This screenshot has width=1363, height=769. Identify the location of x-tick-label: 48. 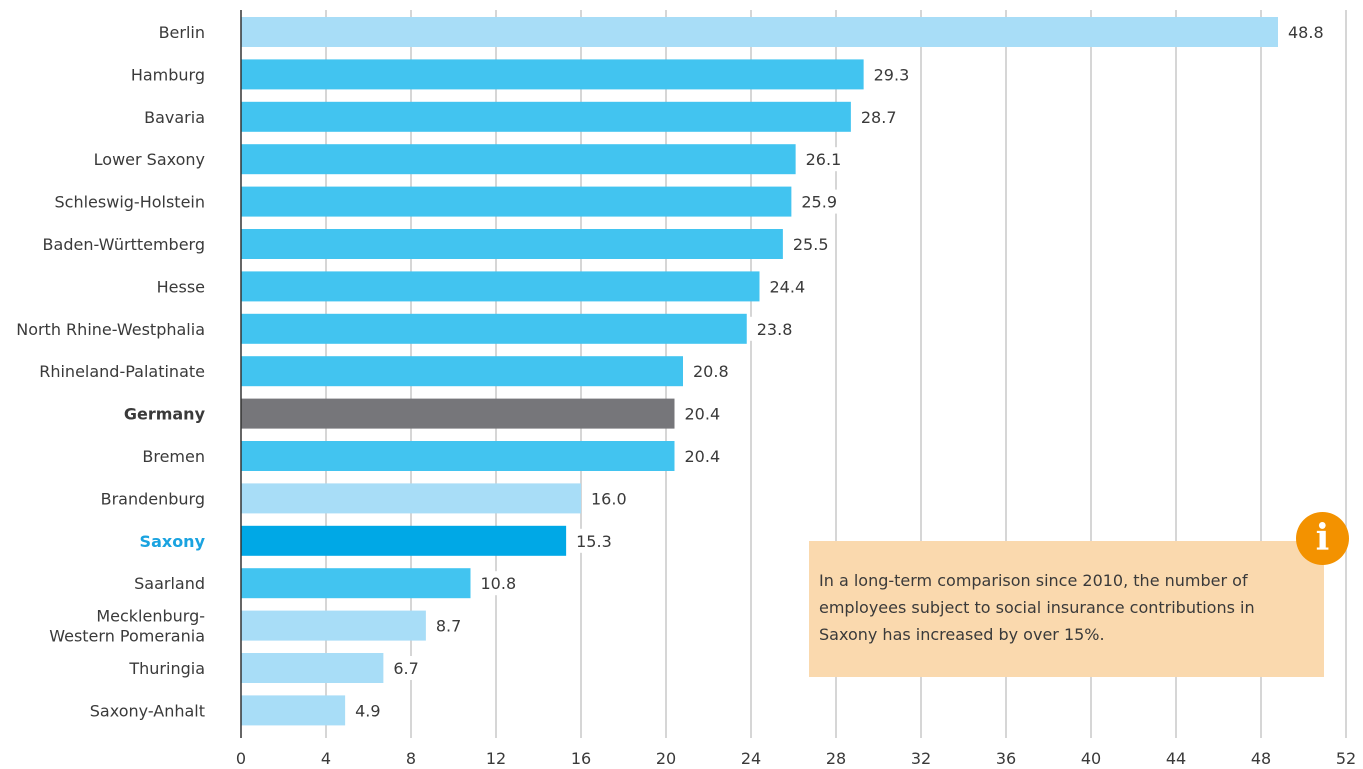
(1261, 758).